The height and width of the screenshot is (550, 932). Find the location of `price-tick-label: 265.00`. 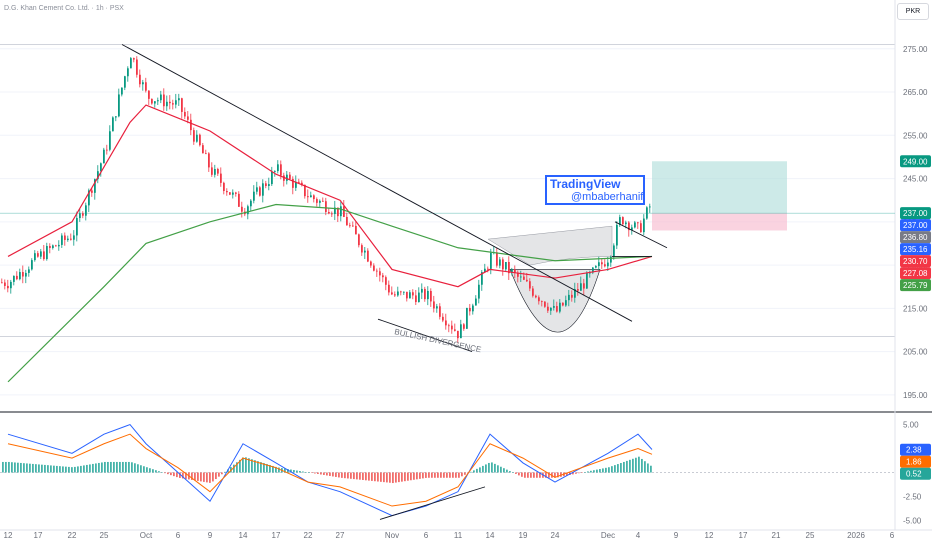

price-tick-label: 265.00 is located at coordinates (915, 92).